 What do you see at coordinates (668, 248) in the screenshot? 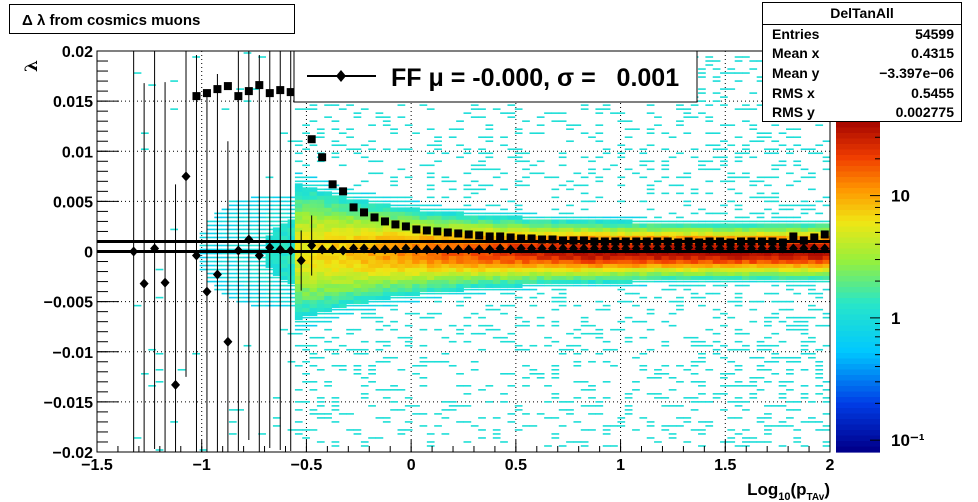
I see `mean-point` at bounding box center [668, 248].